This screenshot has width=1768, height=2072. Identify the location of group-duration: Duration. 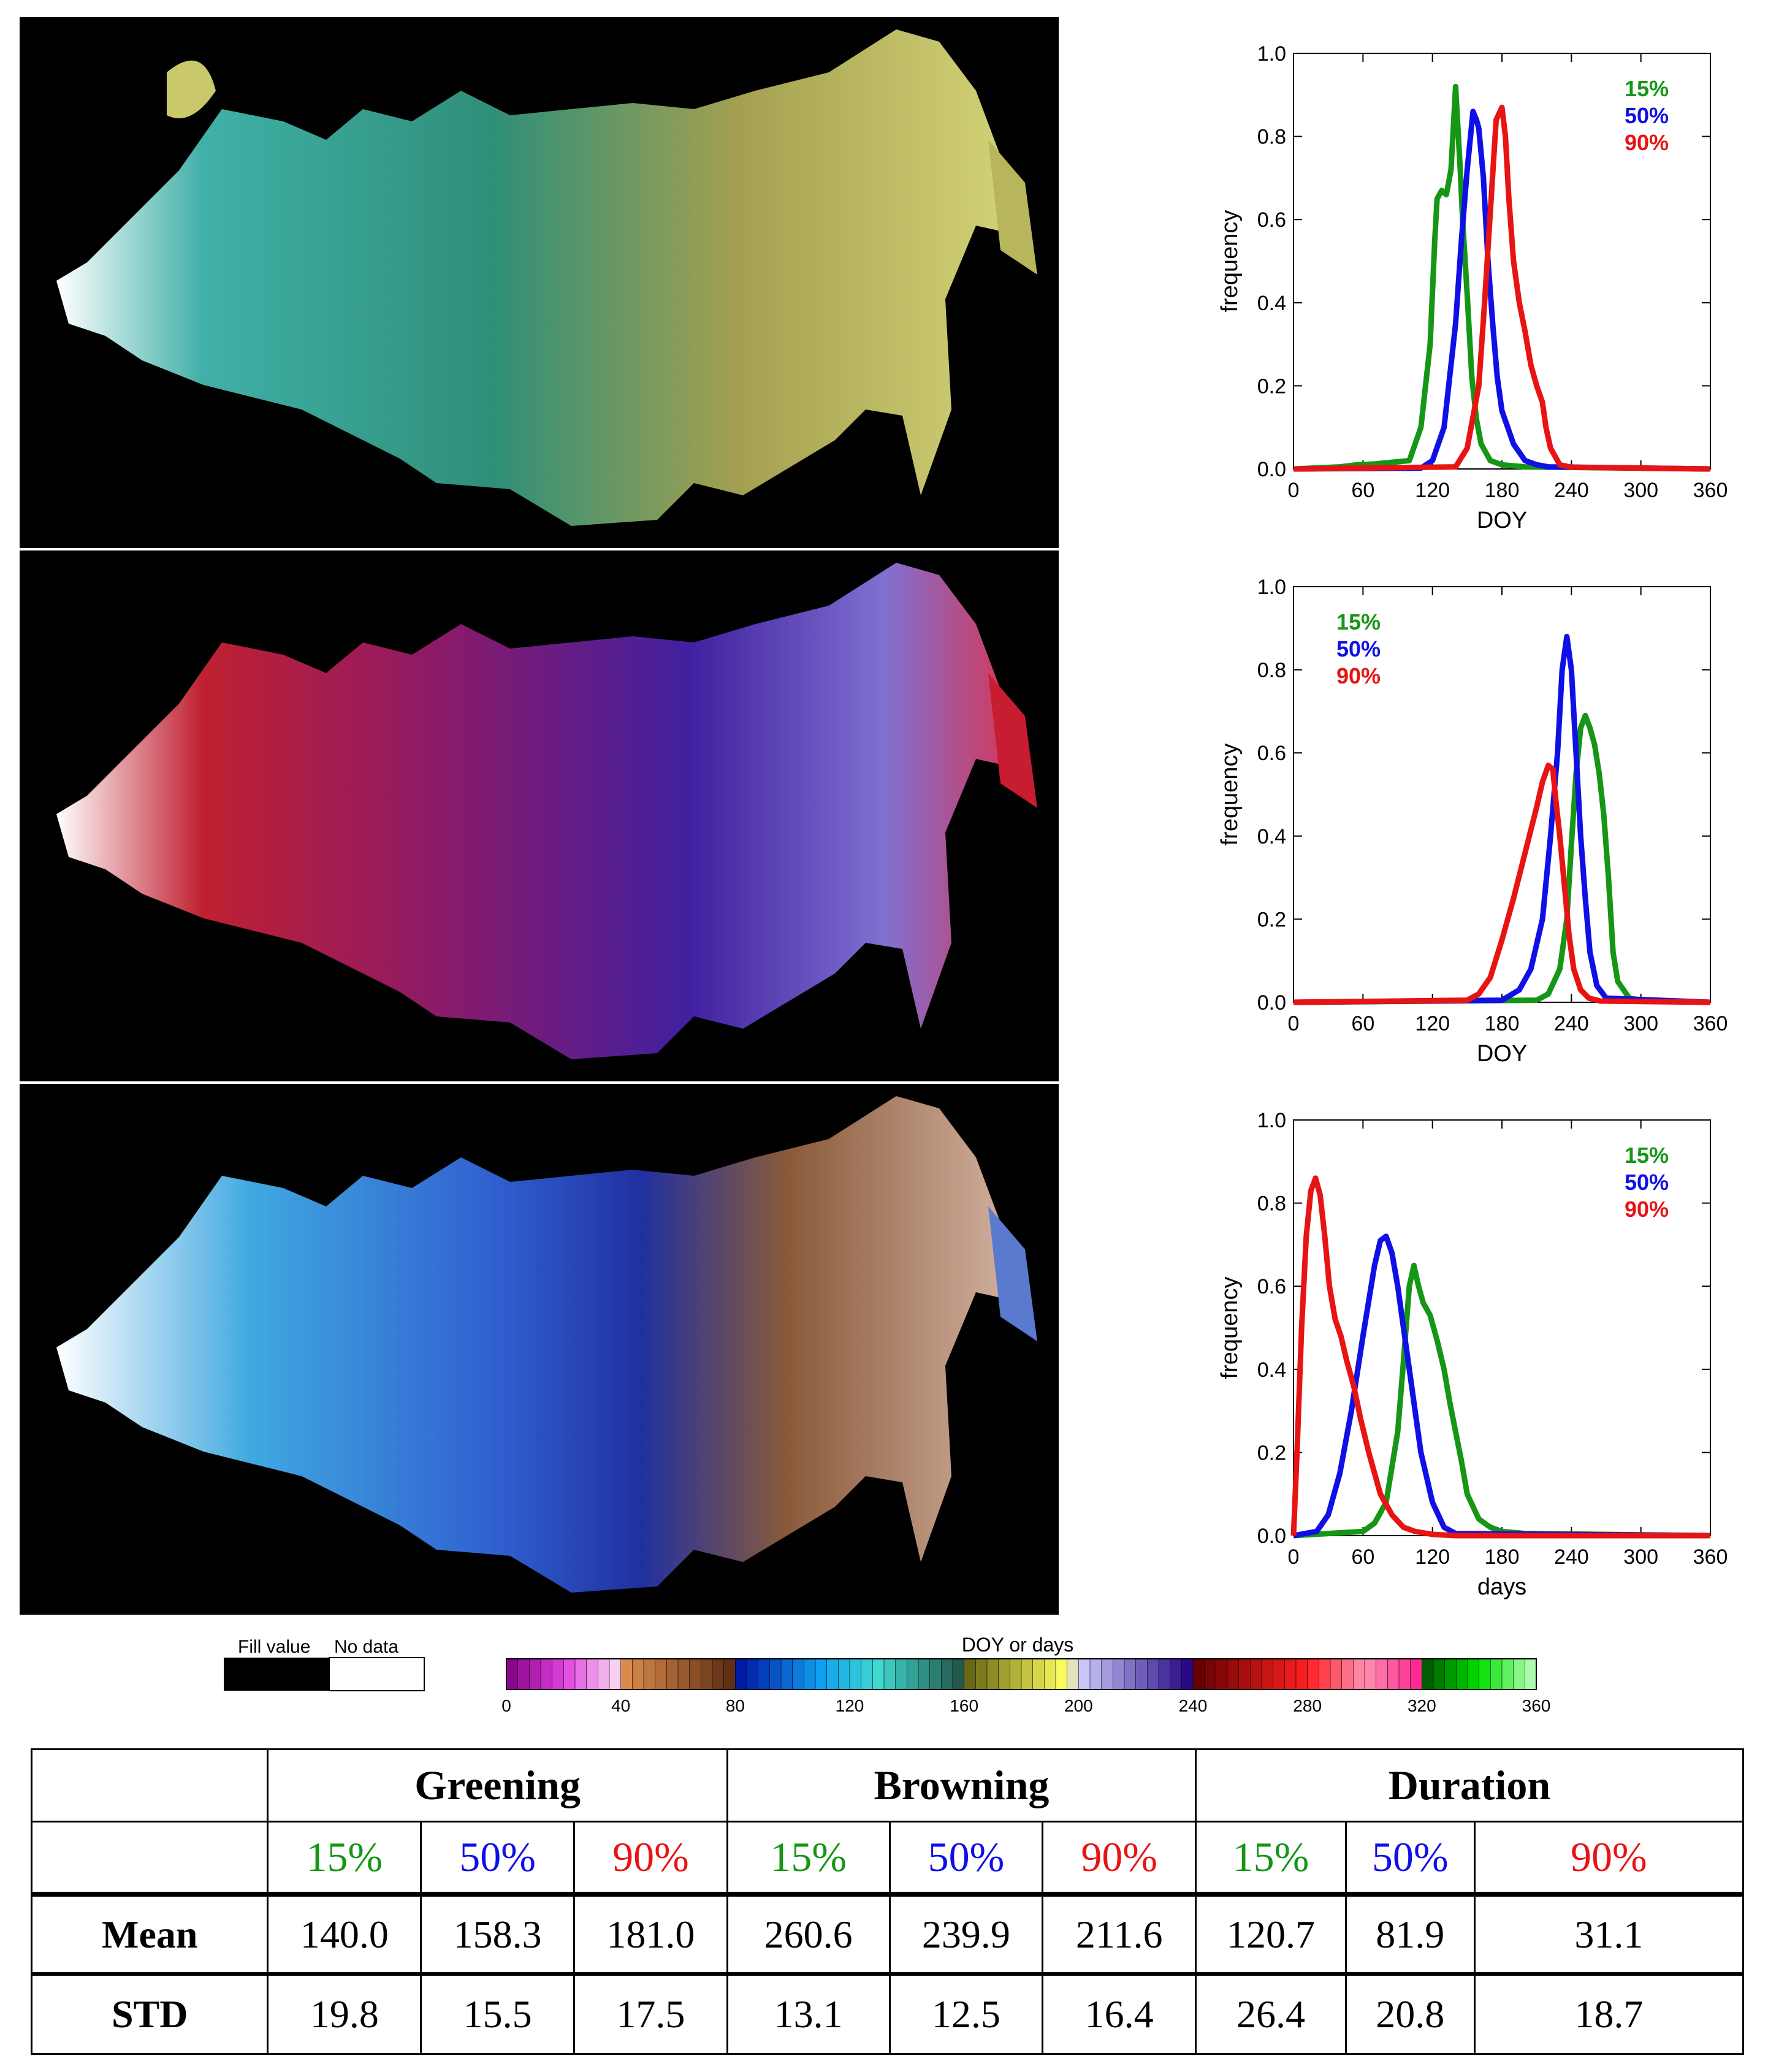
(1469, 1785).